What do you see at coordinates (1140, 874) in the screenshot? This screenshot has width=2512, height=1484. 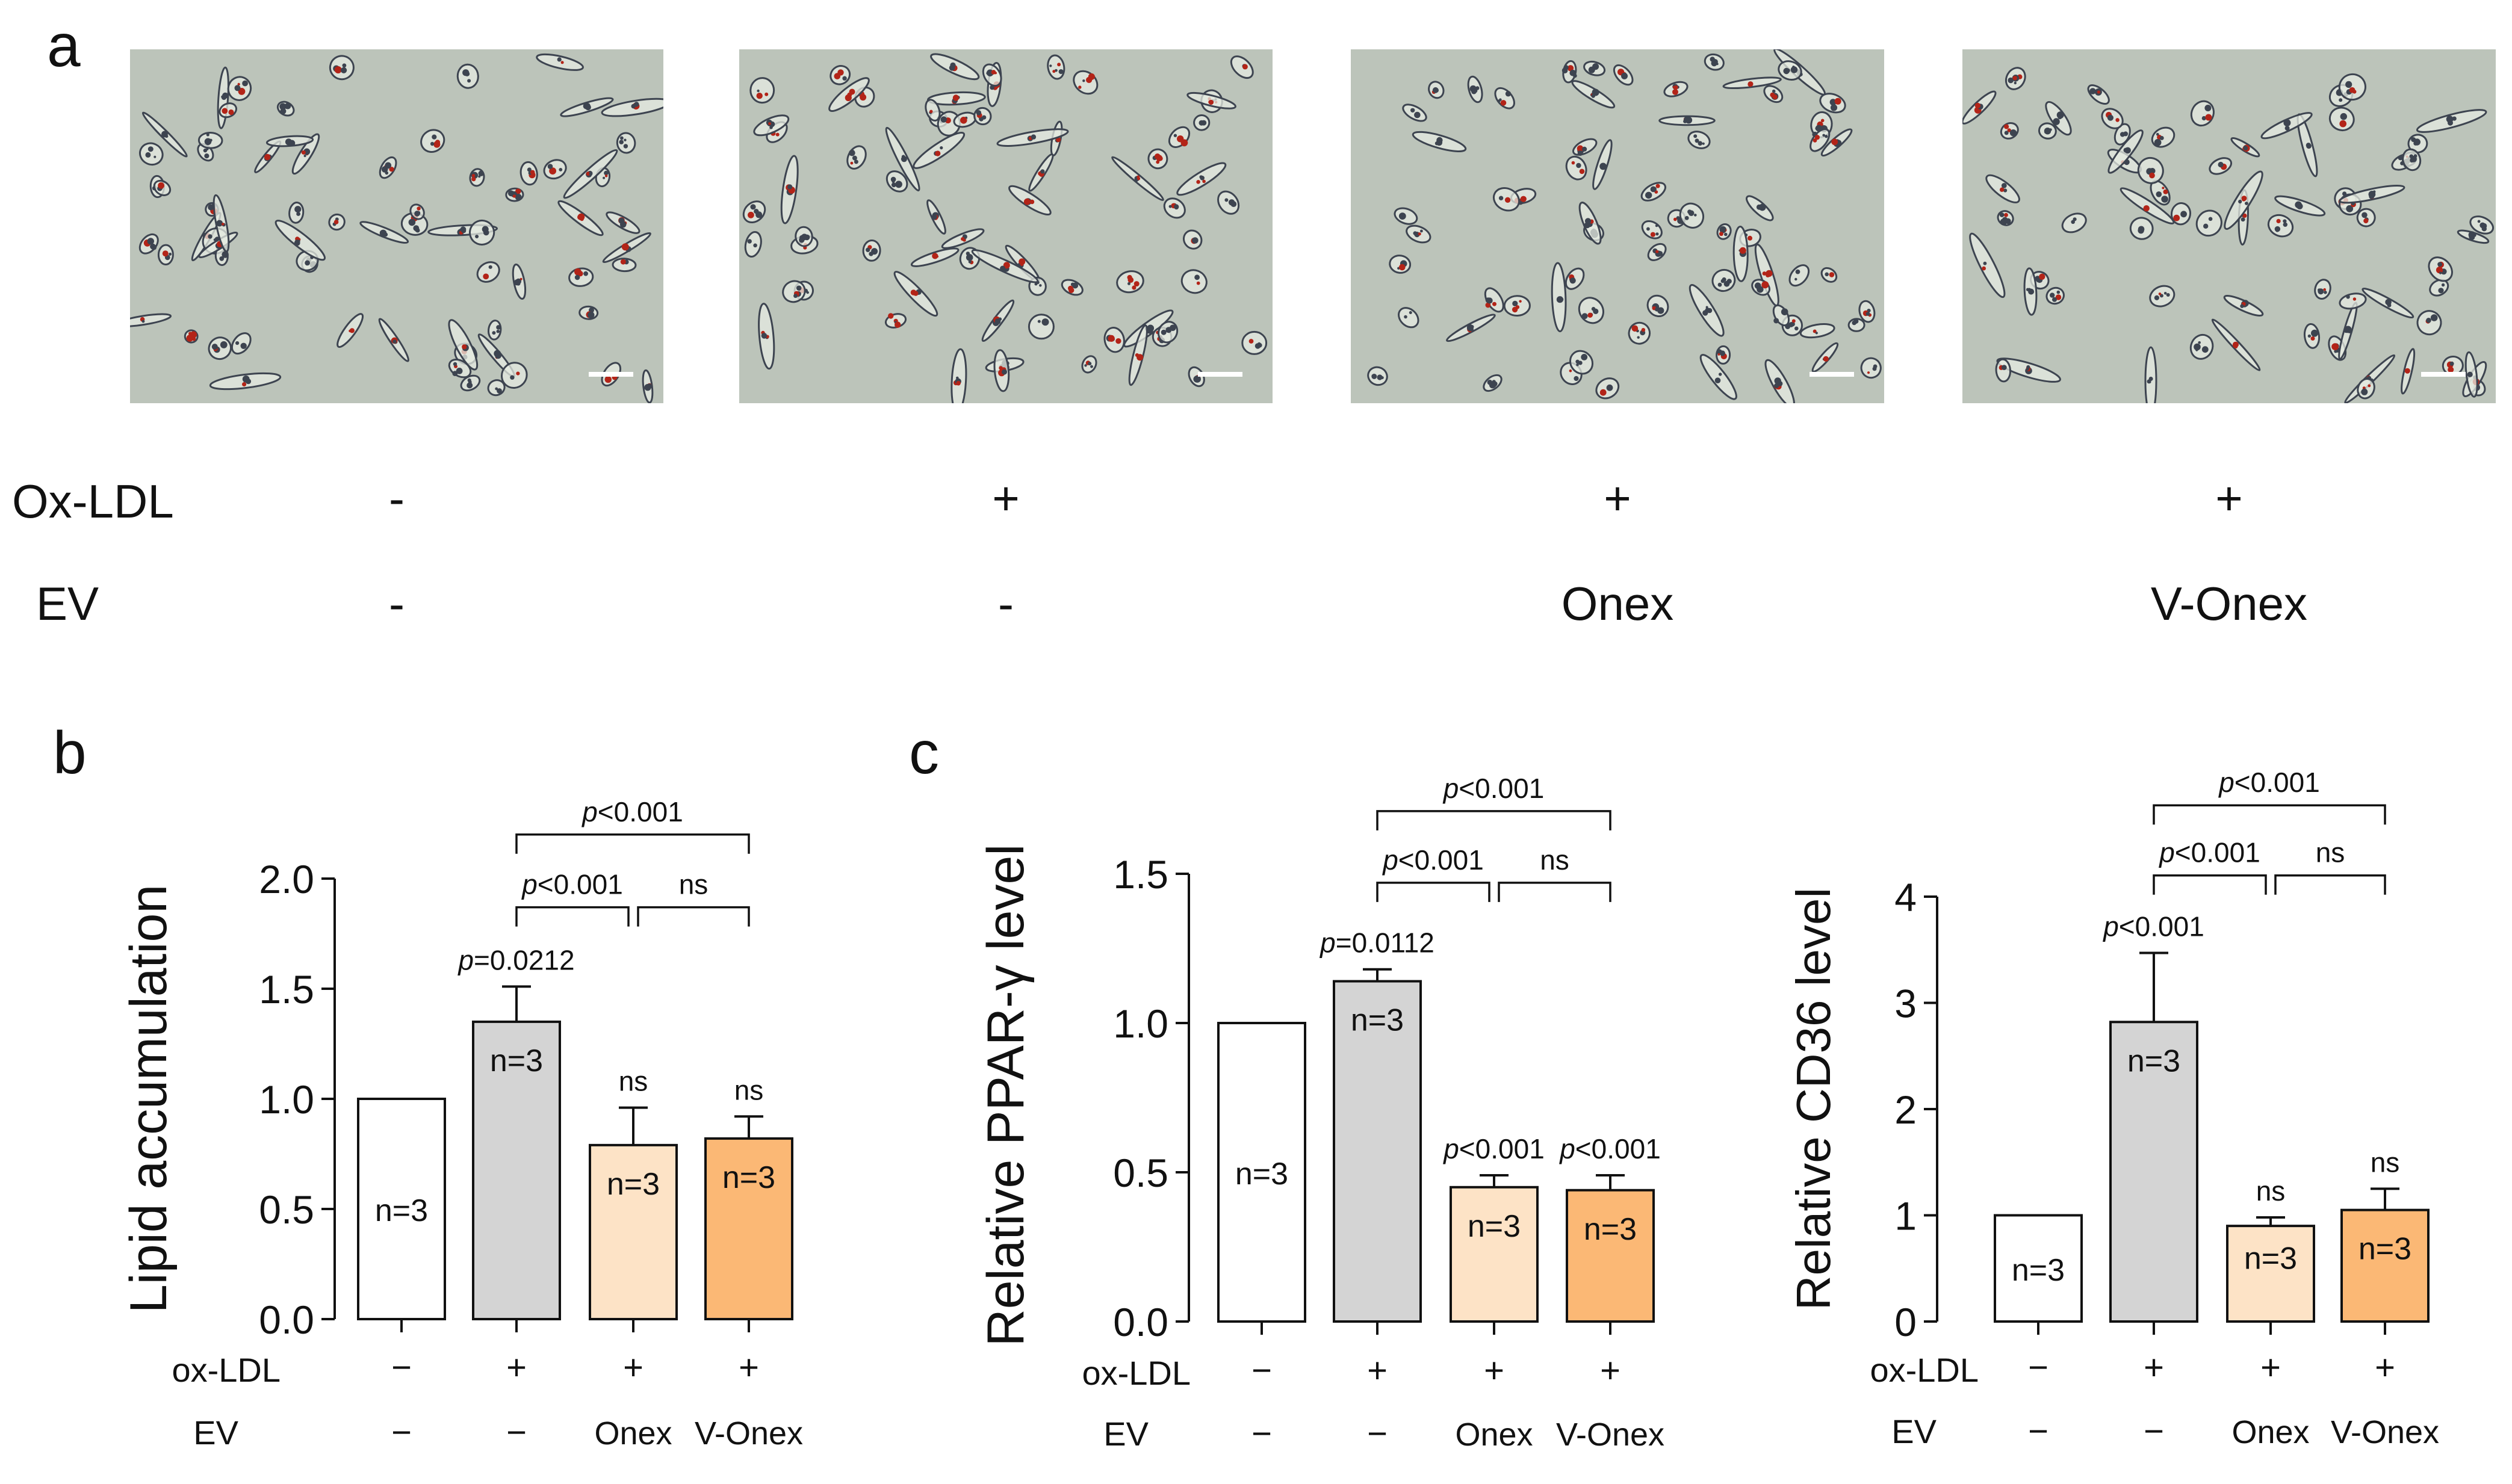 I see `y-tick-label: 1.5` at bounding box center [1140, 874].